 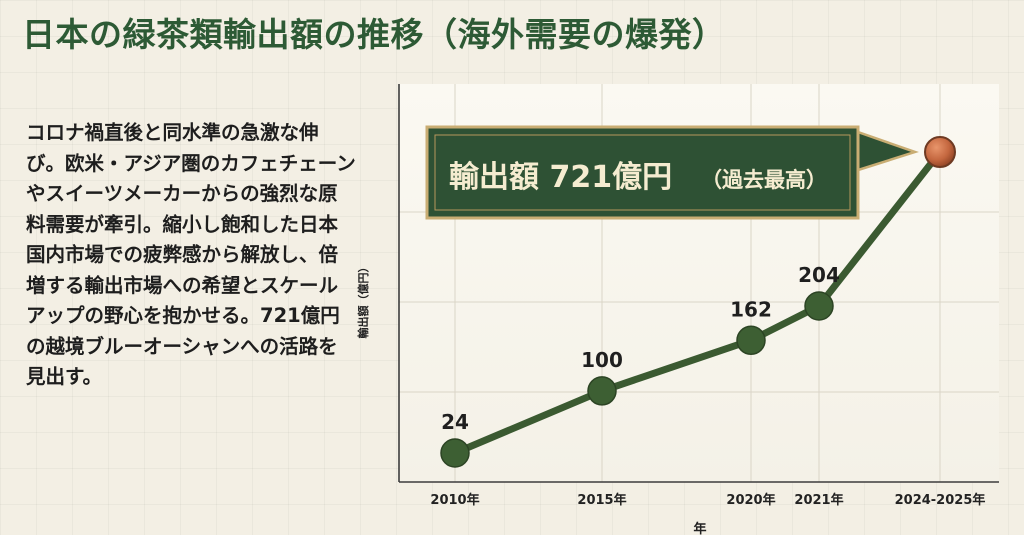 What do you see at coordinates (602, 360) in the screenshot?
I see `data-label: 100` at bounding box center [602, 360].